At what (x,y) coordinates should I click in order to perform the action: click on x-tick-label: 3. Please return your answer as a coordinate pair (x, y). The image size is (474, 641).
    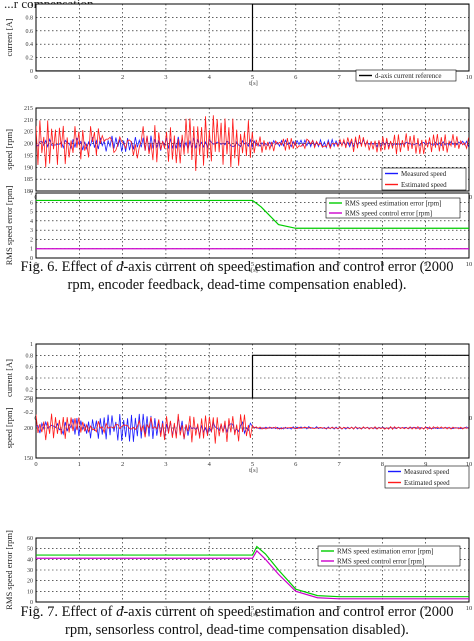
    Looking at the image, I should click on (165, 608).